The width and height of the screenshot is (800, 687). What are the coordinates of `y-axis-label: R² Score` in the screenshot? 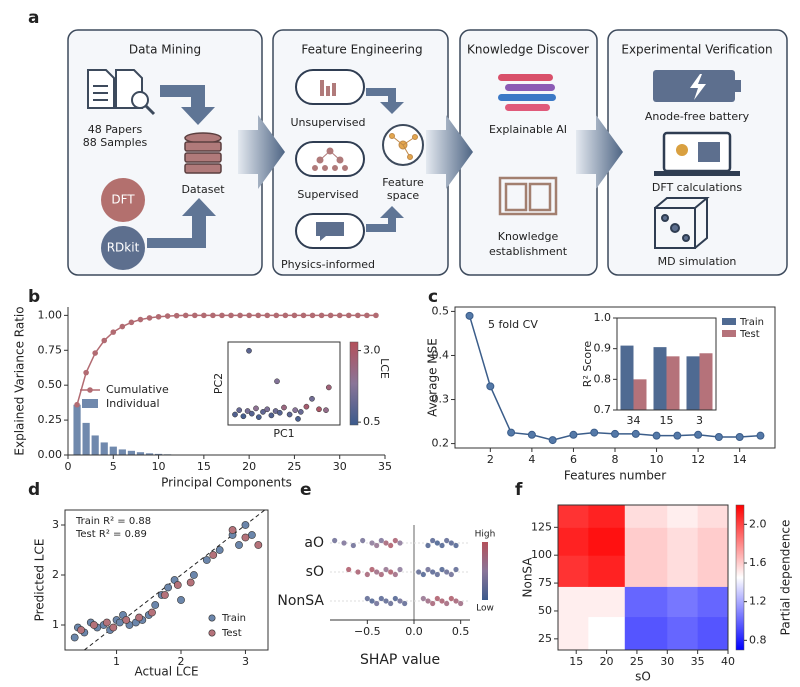 It's located at (587, 364).